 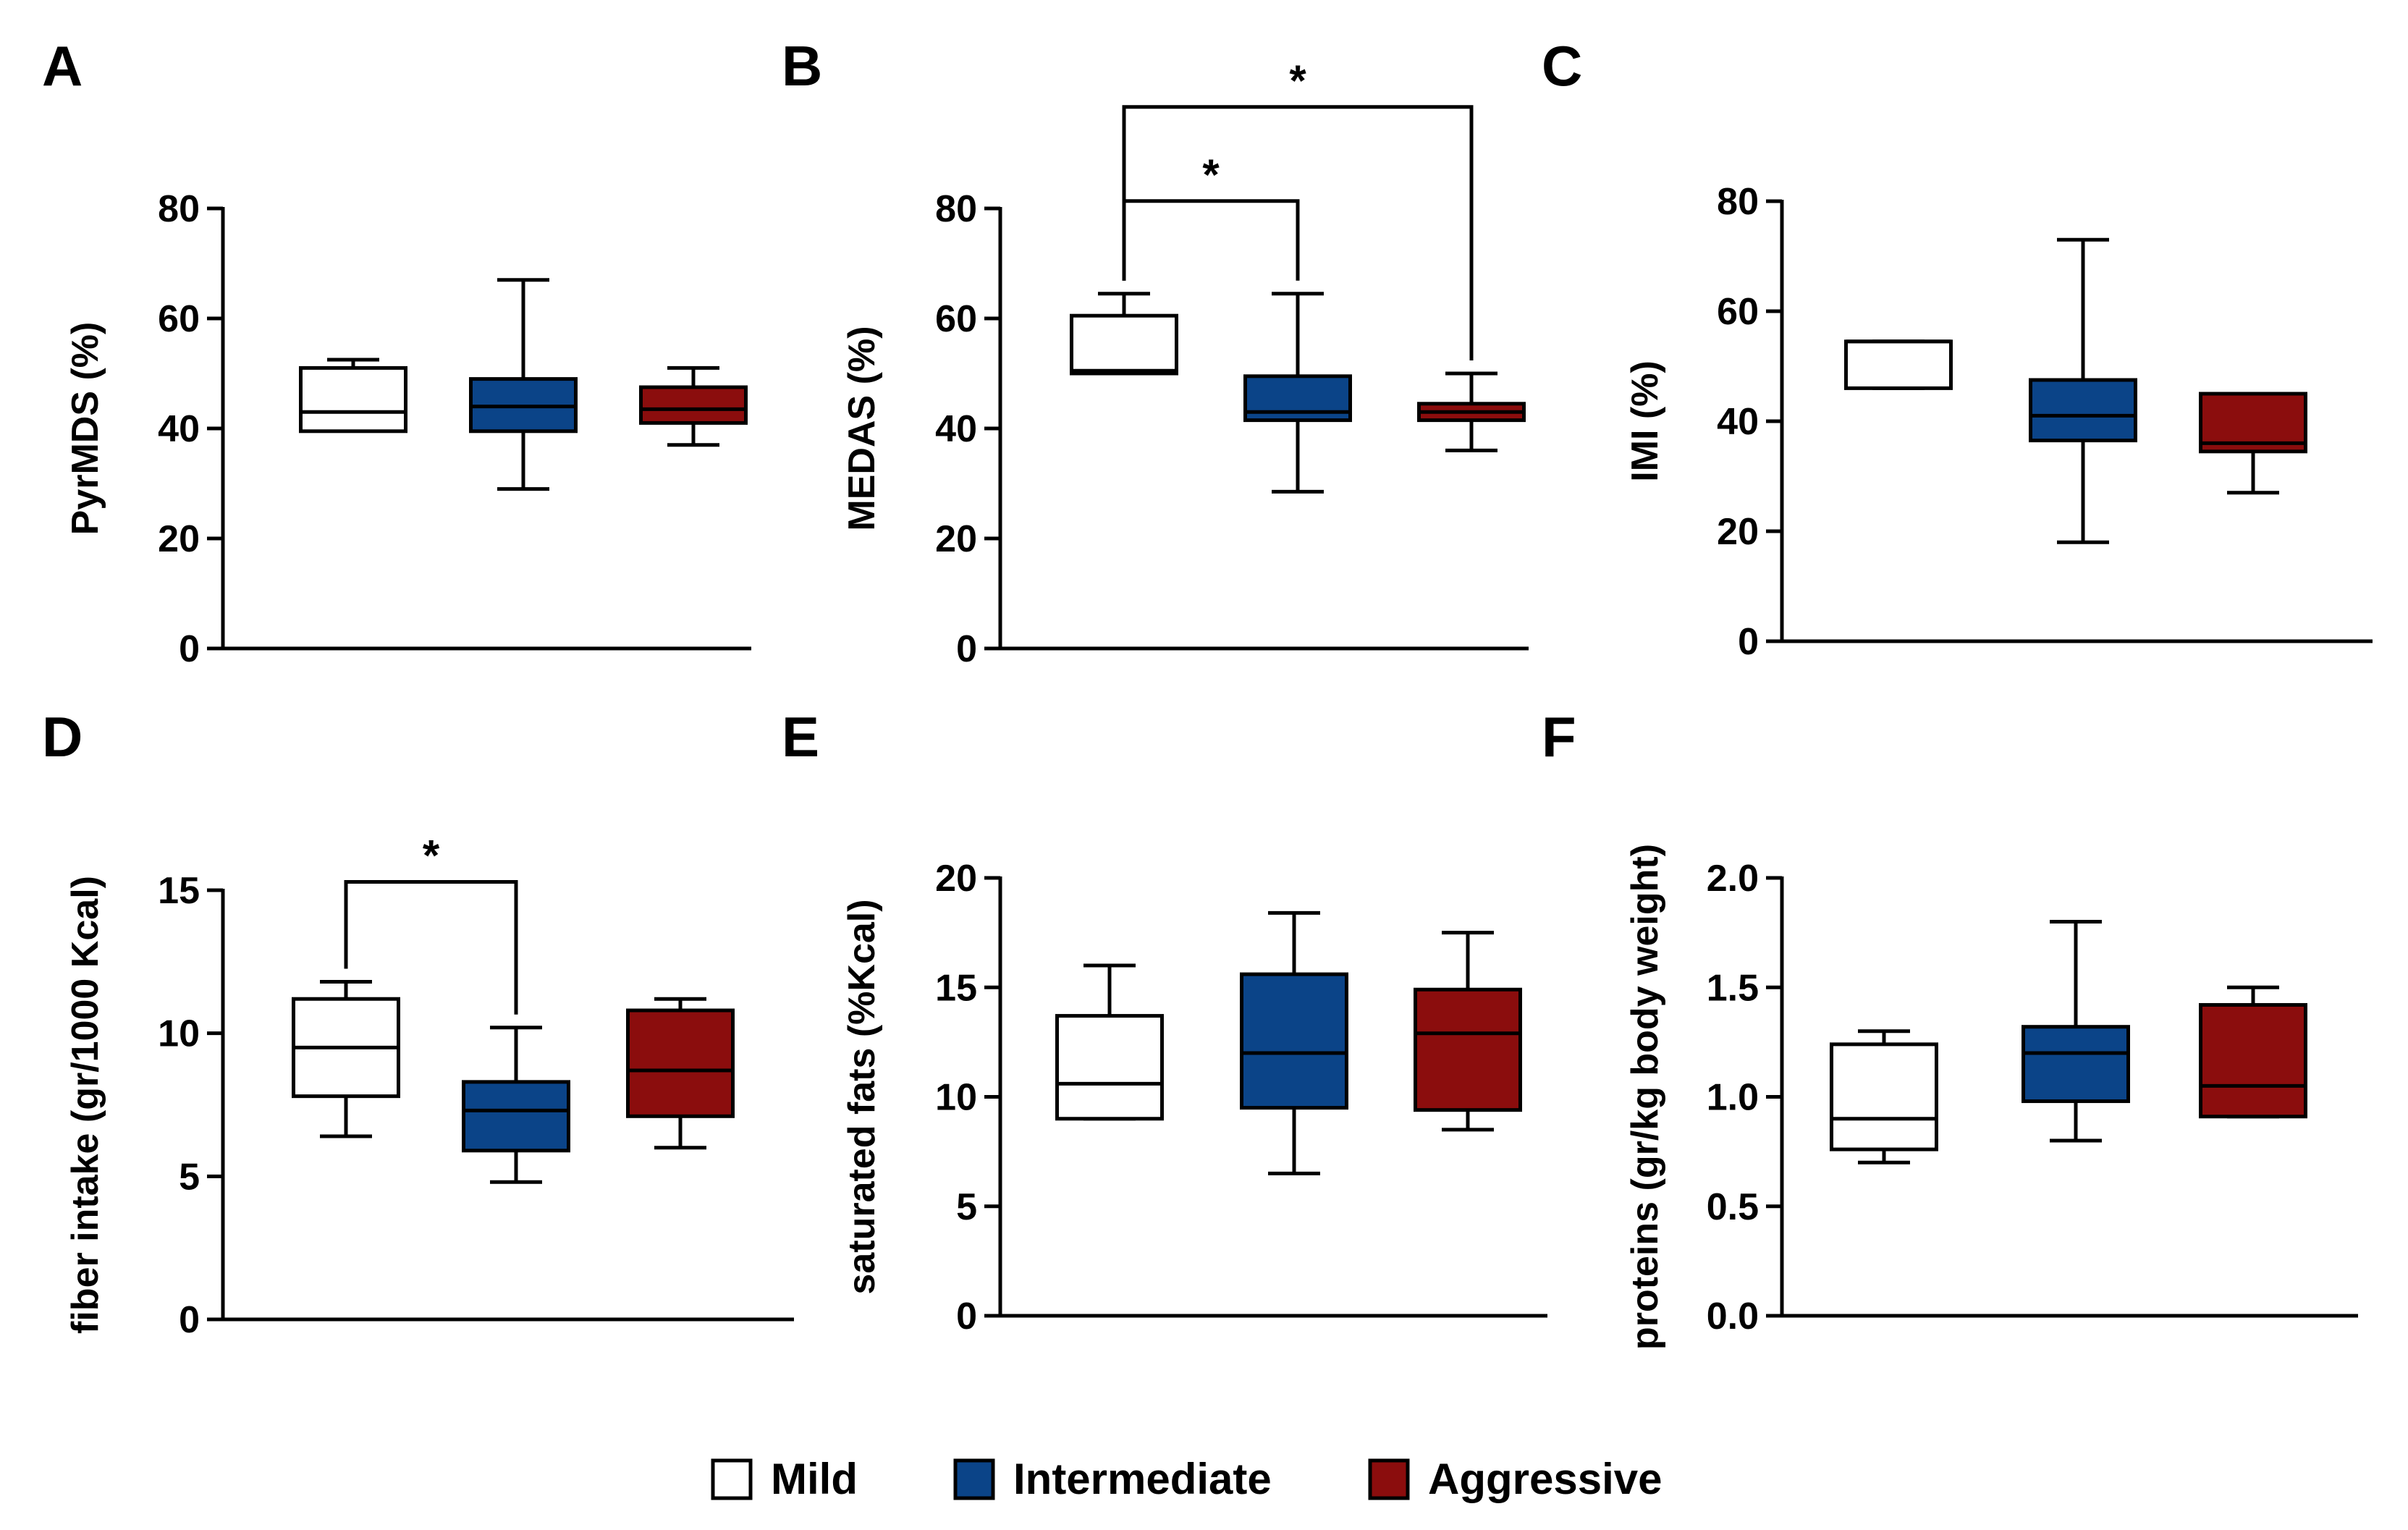 What do you see at coordinates (1733, 1098) in the screenshot?
I see `y-tick-label: 1.0` at bounding box center [1733, 1098].